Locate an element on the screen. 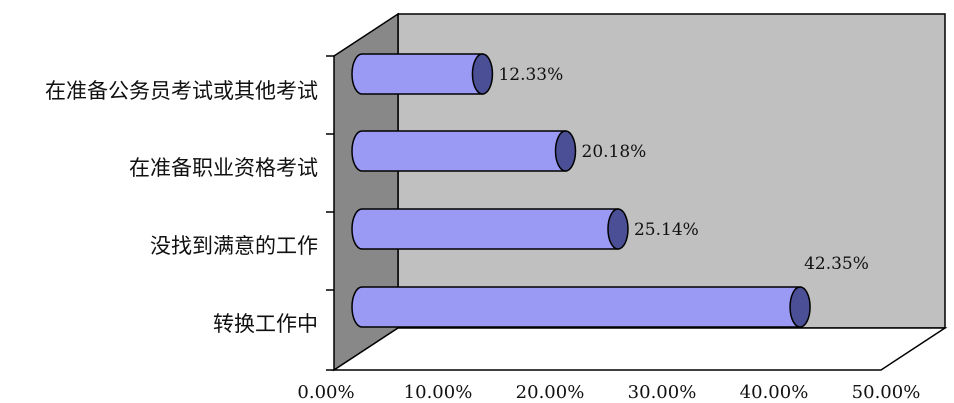  category-label: 没找到满意的工作 is located at coordinates (234, 246).